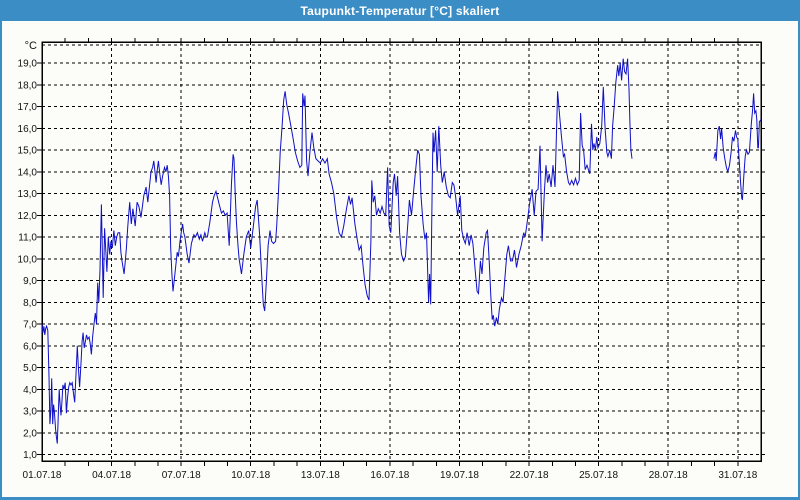  Describe the element at coordinates (459, 475) in the screenshot. I see `x-axis-tick-label: 19.07.18` at that location.